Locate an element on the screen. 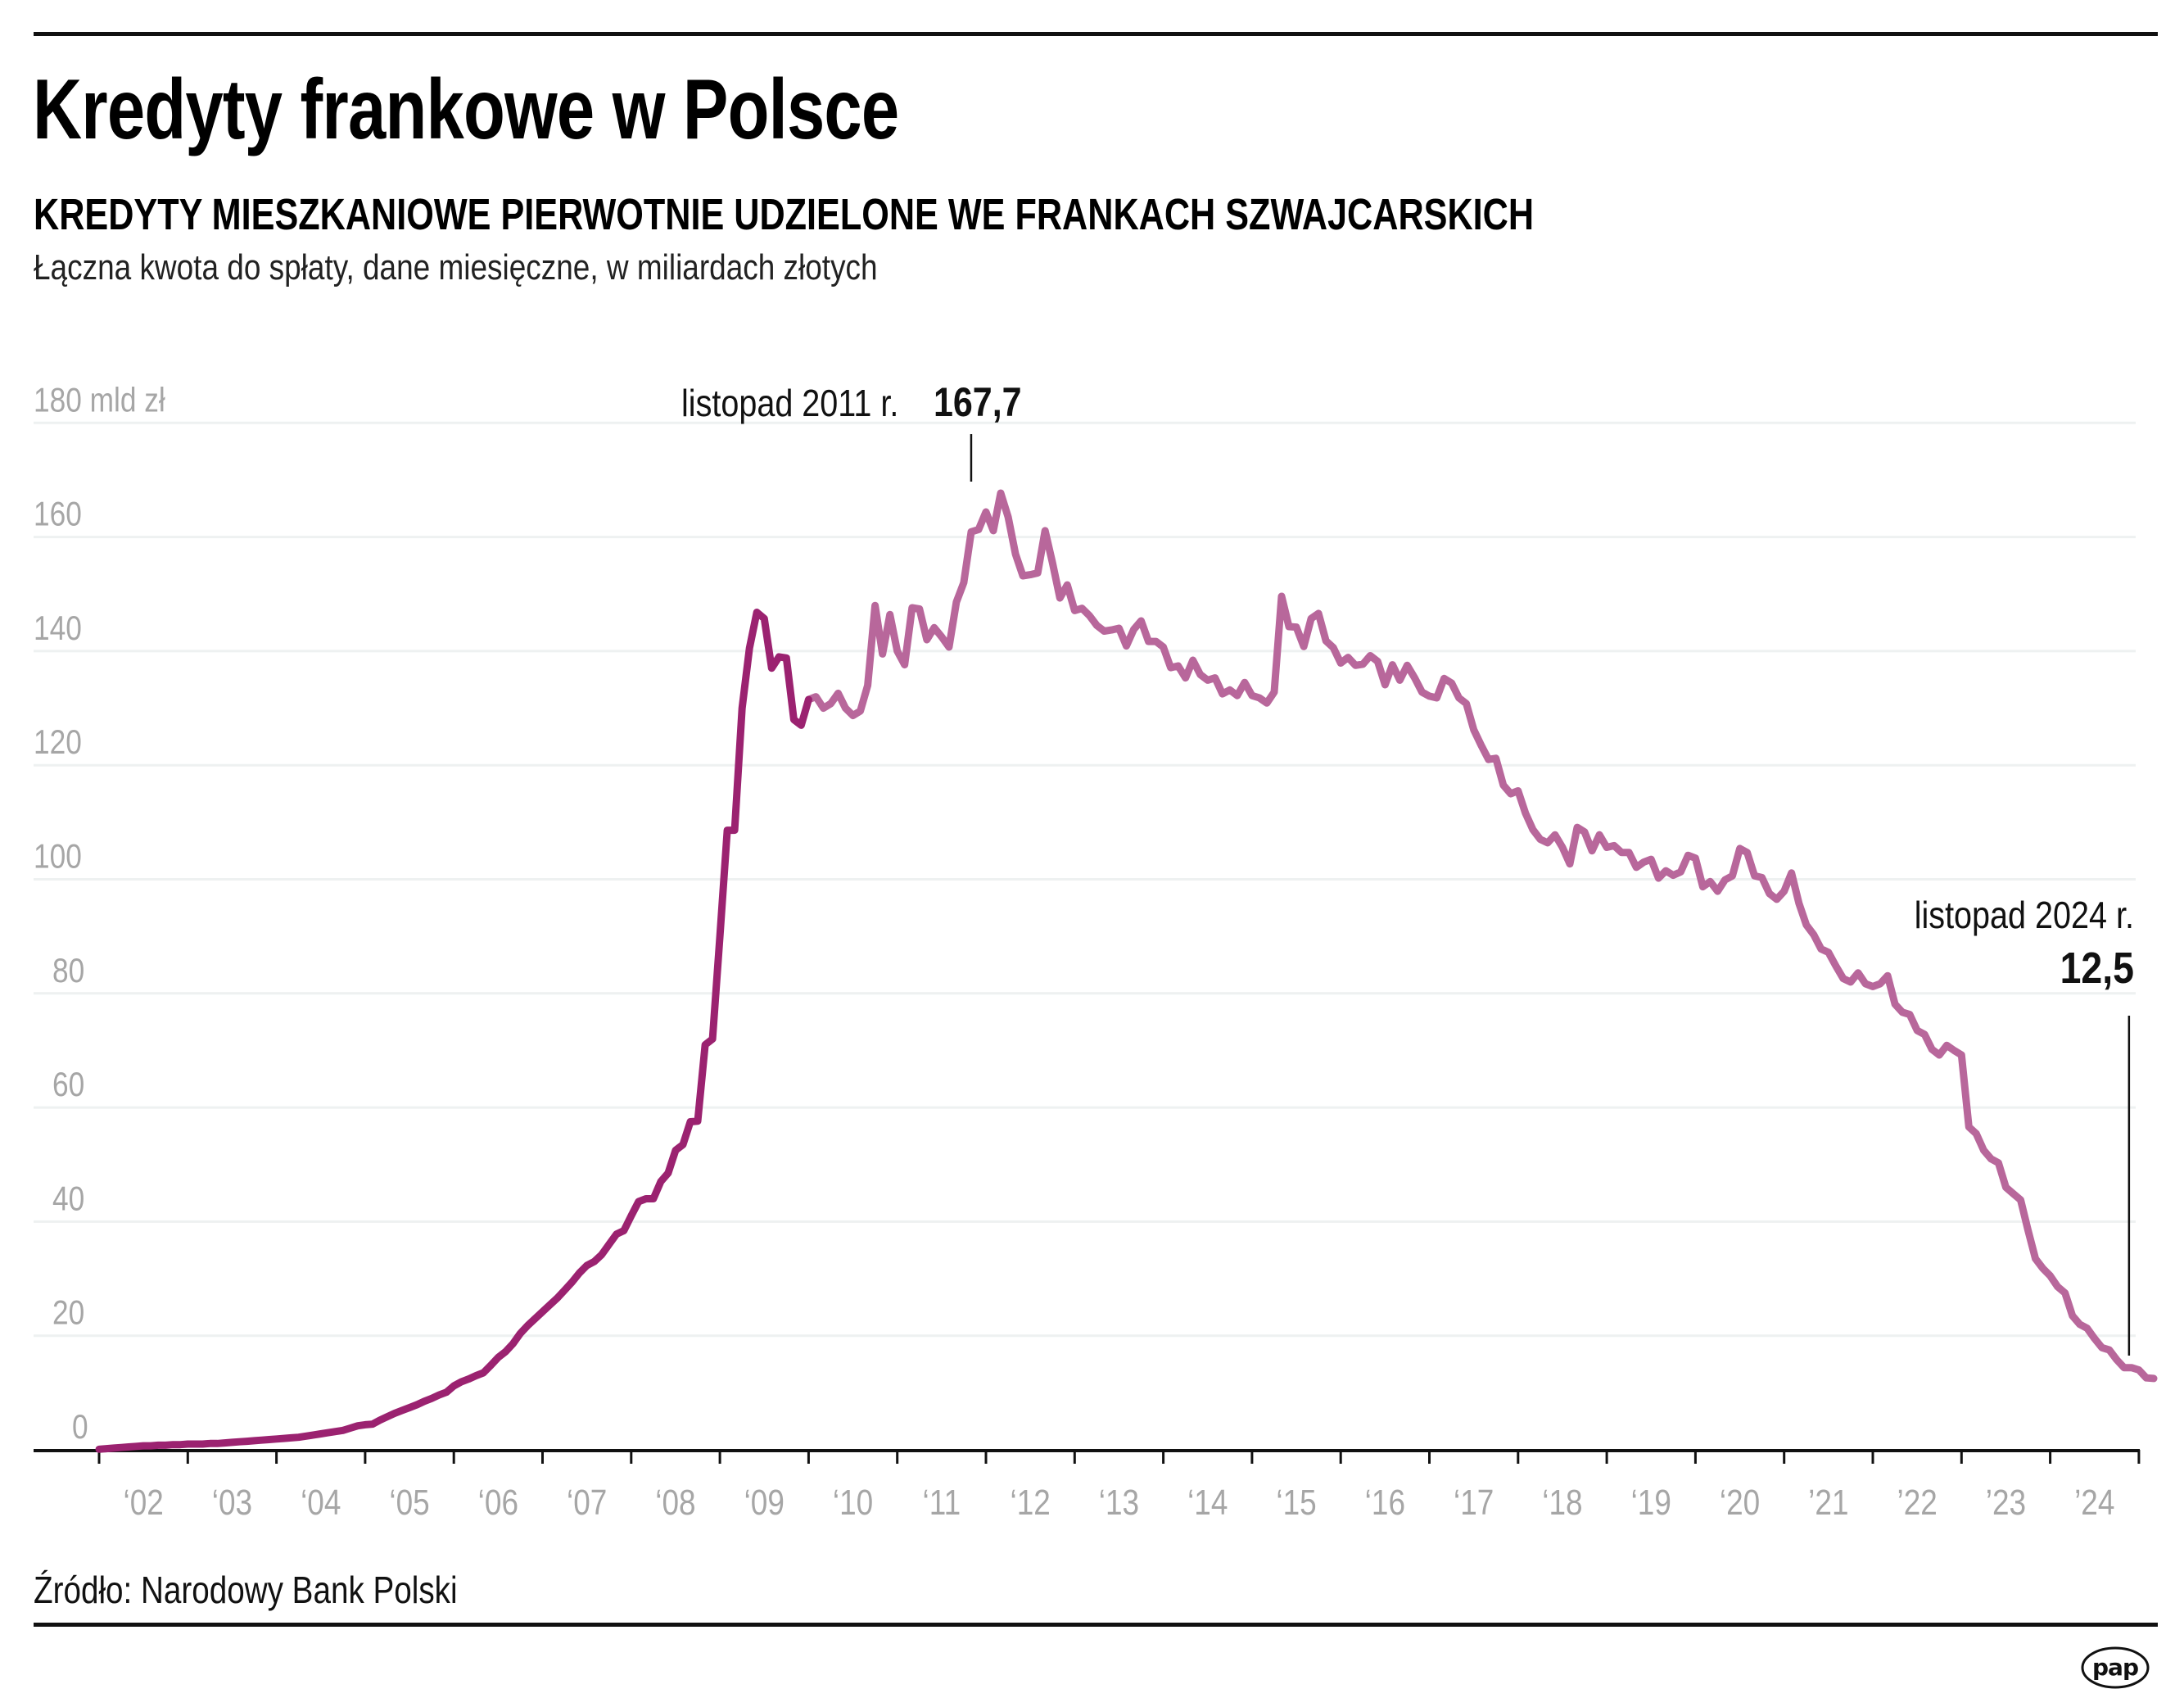 This screenshot has height=1707, width=2184. x-tick-label: ‘04 is located at coordinates (321, 1503).